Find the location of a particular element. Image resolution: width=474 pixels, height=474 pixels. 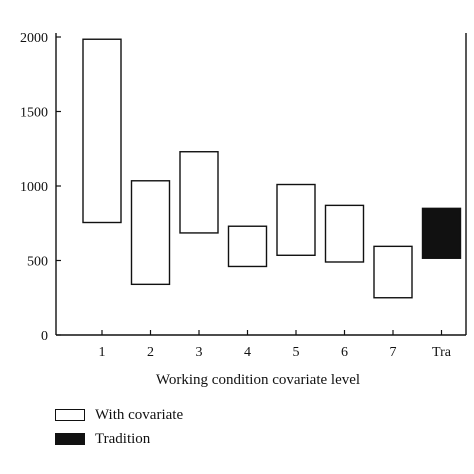

x-tick-label-tra: Tra is located at coordinates (442, 352).